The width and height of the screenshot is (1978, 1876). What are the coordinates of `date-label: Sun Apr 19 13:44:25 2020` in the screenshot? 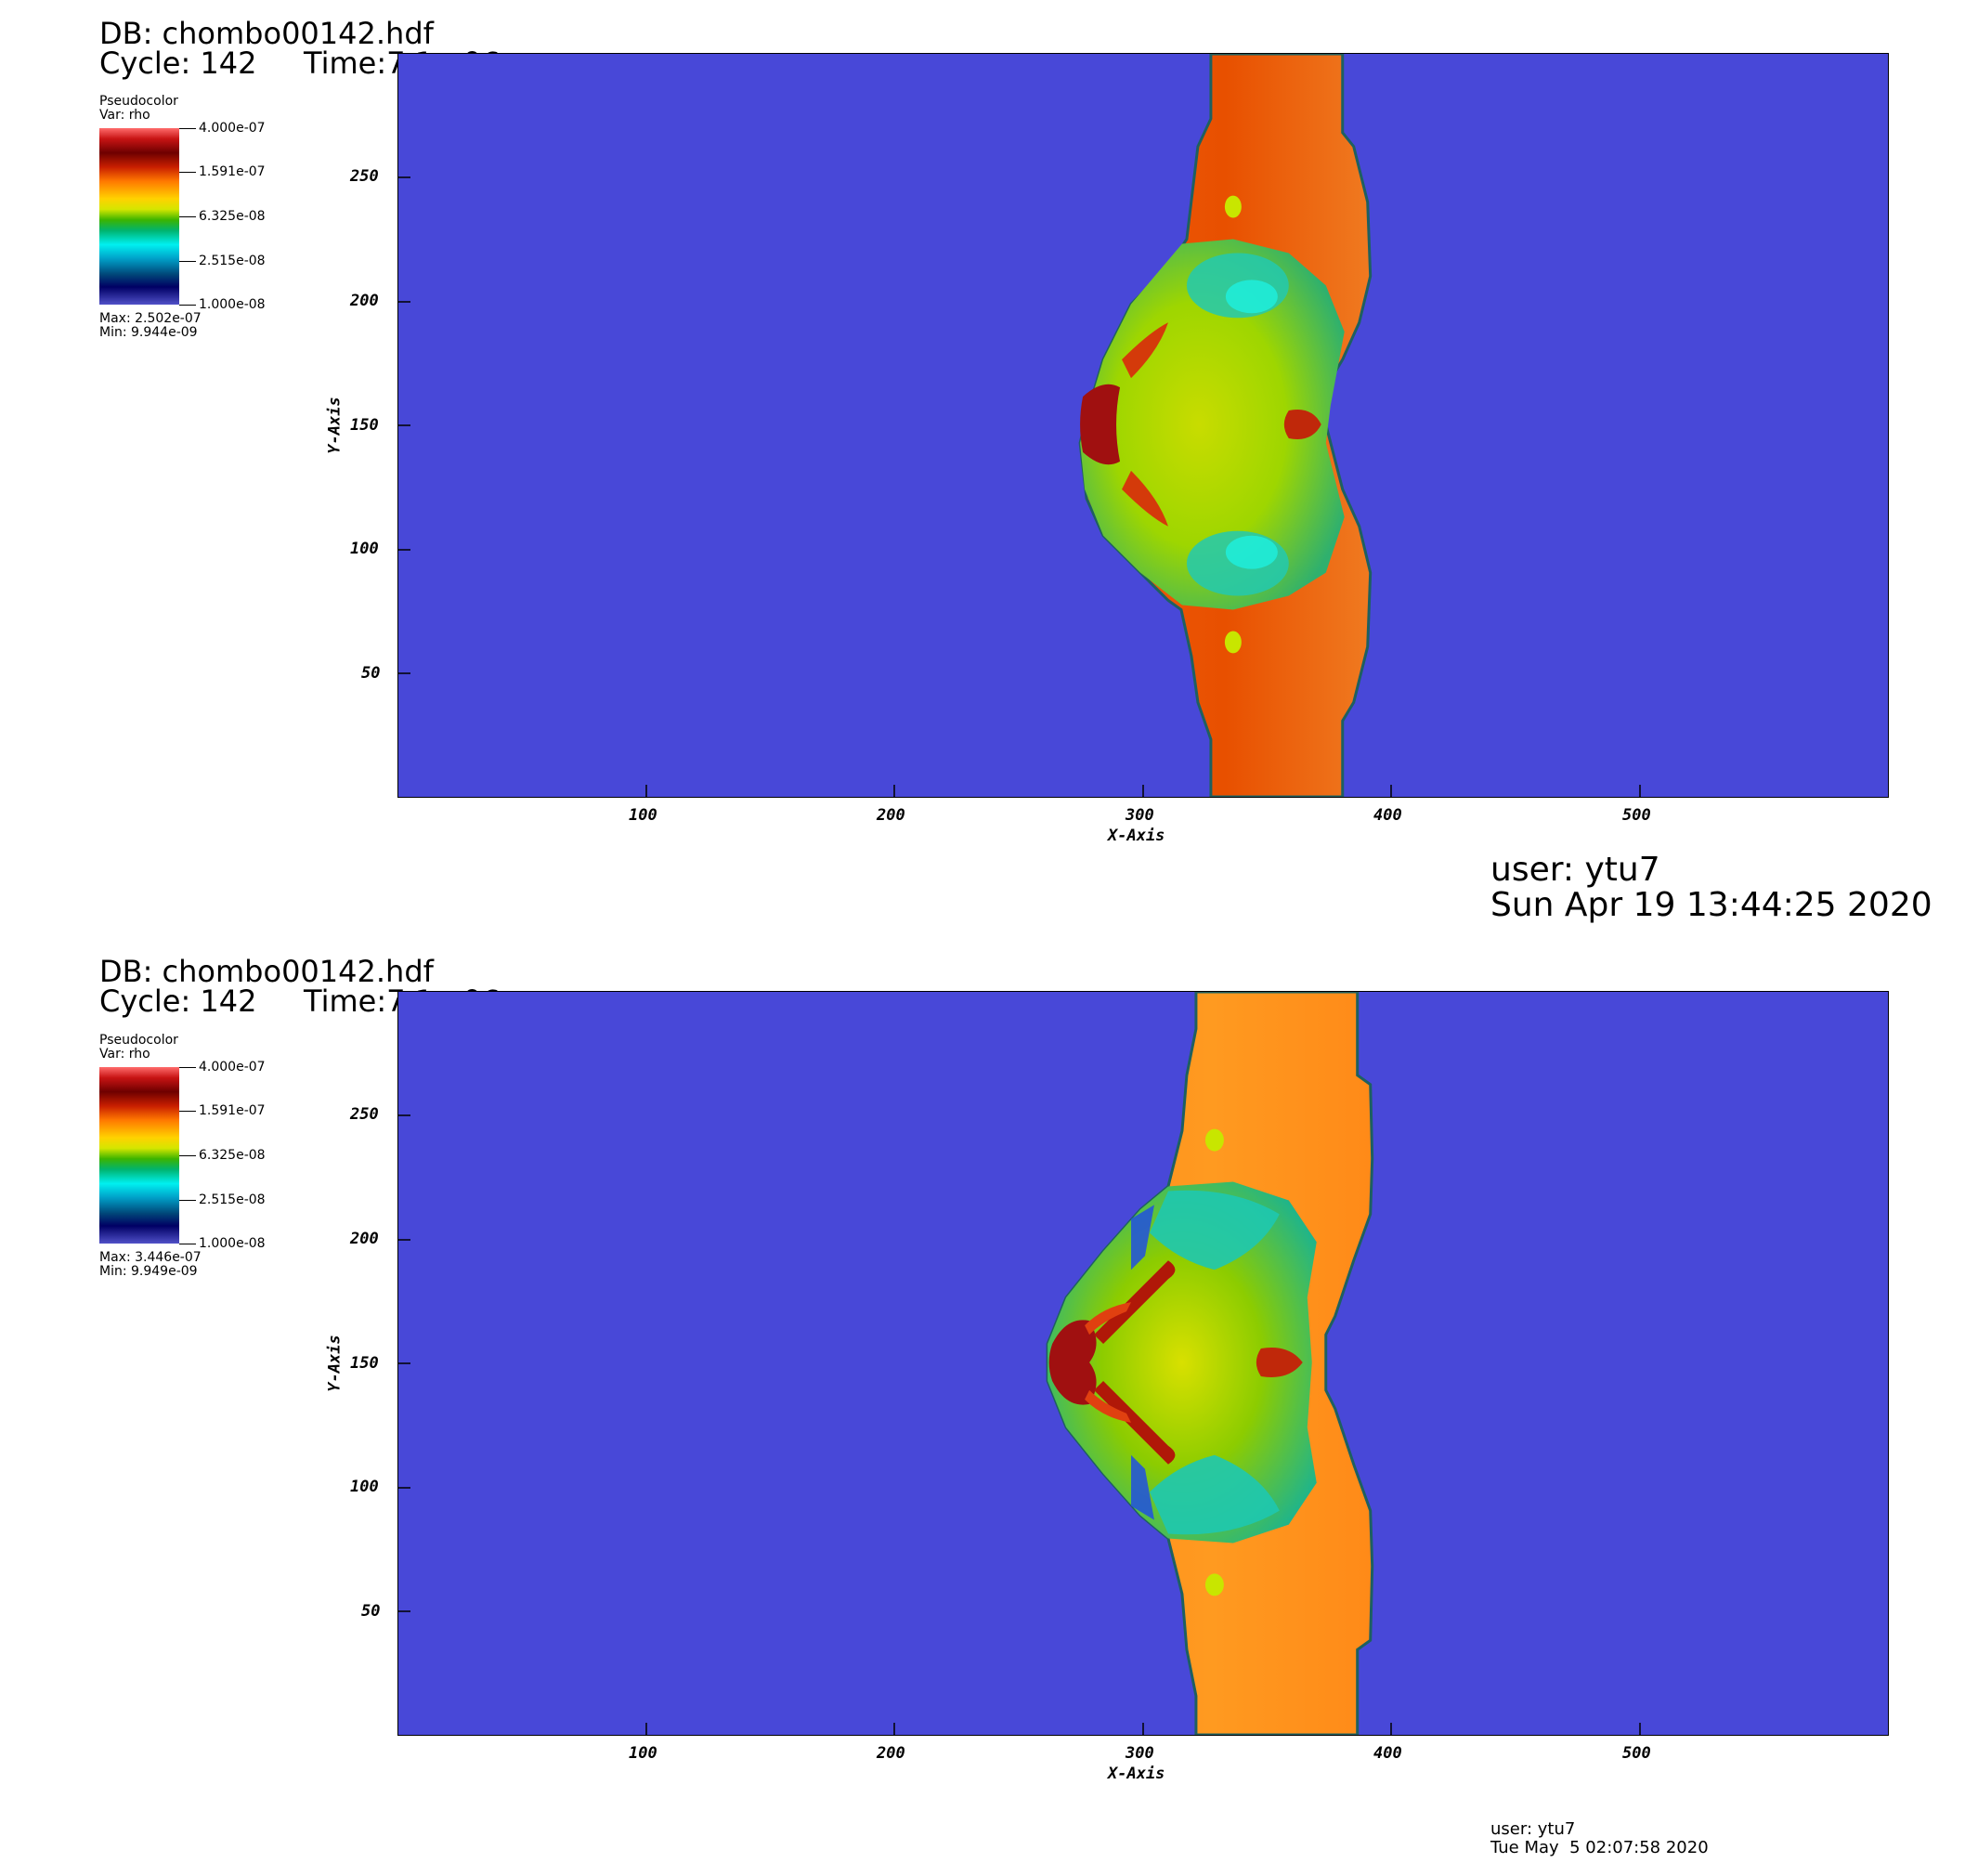 It's located at (1711, 905).